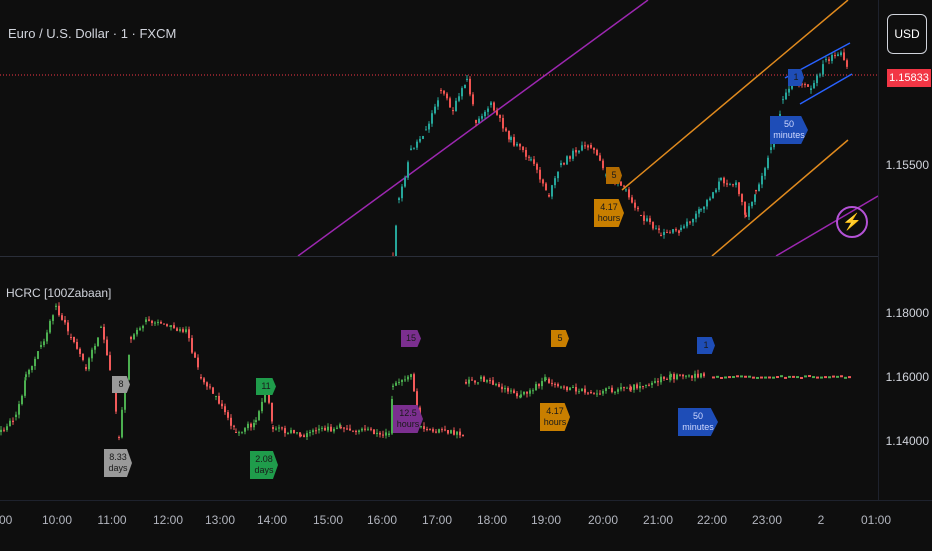 The width and height of the screenshot is (932, 551). Describe the element at coordinates (408, 419) in the screenshot. I see `cycle-label-ind-hours: 12.5 hours` at that location.